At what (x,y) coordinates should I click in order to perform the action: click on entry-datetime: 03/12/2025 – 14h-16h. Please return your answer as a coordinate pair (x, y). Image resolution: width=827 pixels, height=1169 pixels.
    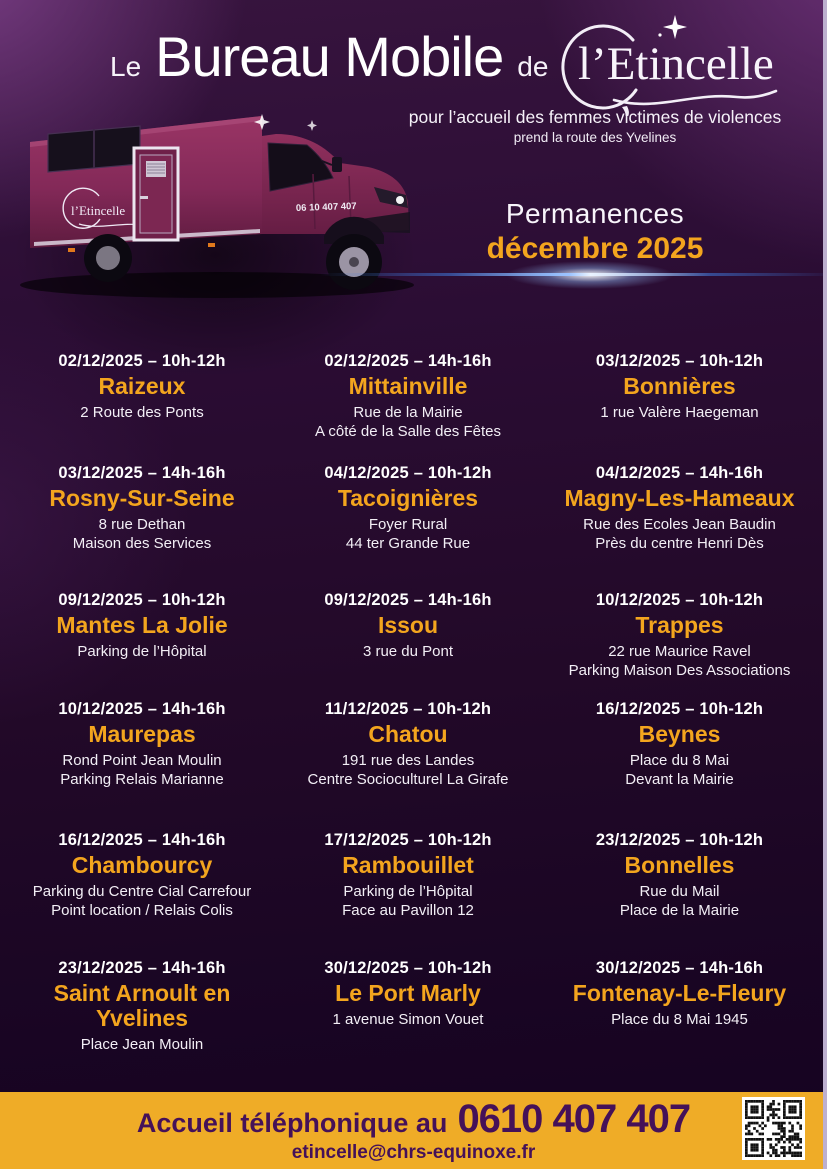
    Looking at the image, I should click on (142, 473).